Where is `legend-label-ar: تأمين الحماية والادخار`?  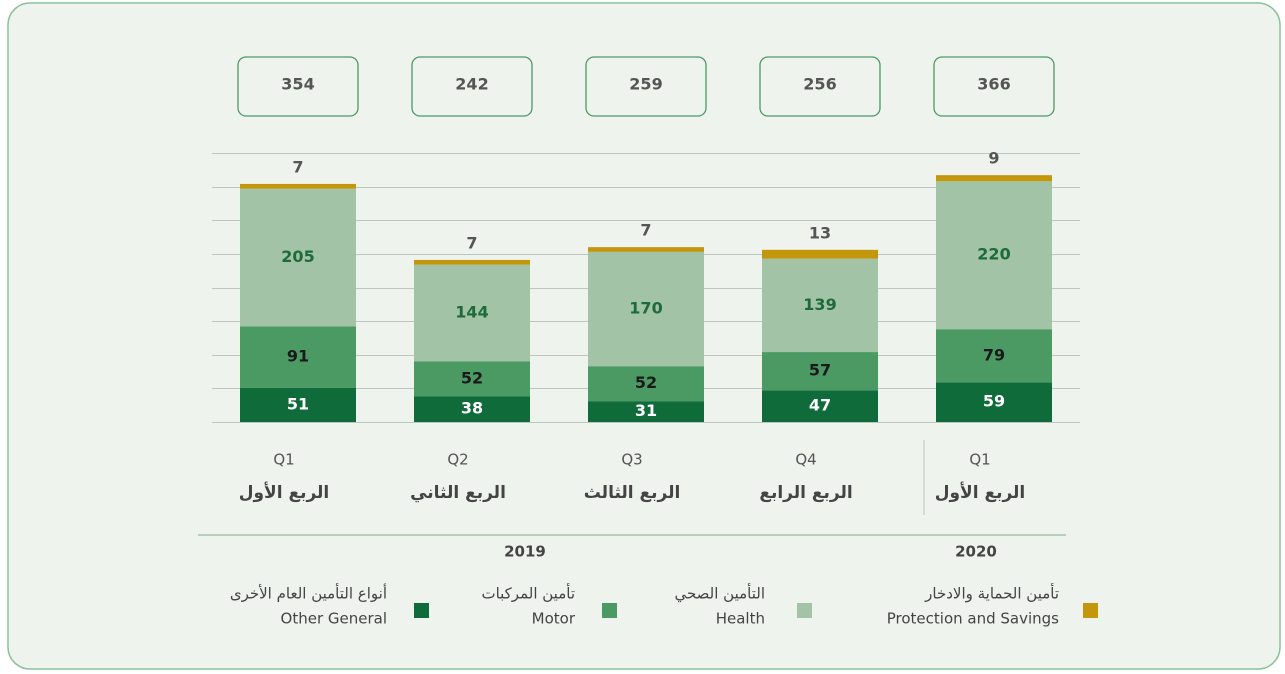
legend-label-ar: تأمين الحماية والادخار is located at coordinates (991, 593).